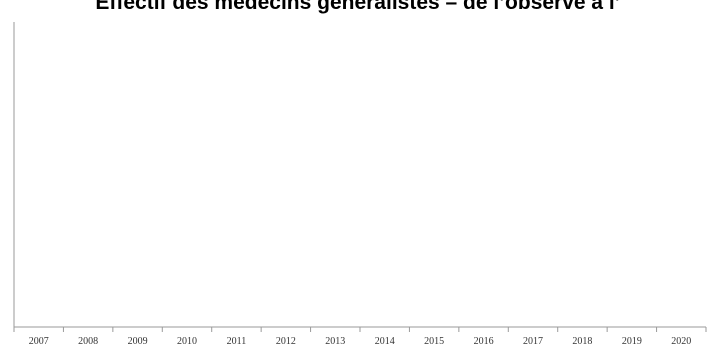 The image size is (716, 349). What do you see at coordinates (632, 341) in the screenshot?
I see `x-tick-label: 2019` at bounding box center [632, 341].